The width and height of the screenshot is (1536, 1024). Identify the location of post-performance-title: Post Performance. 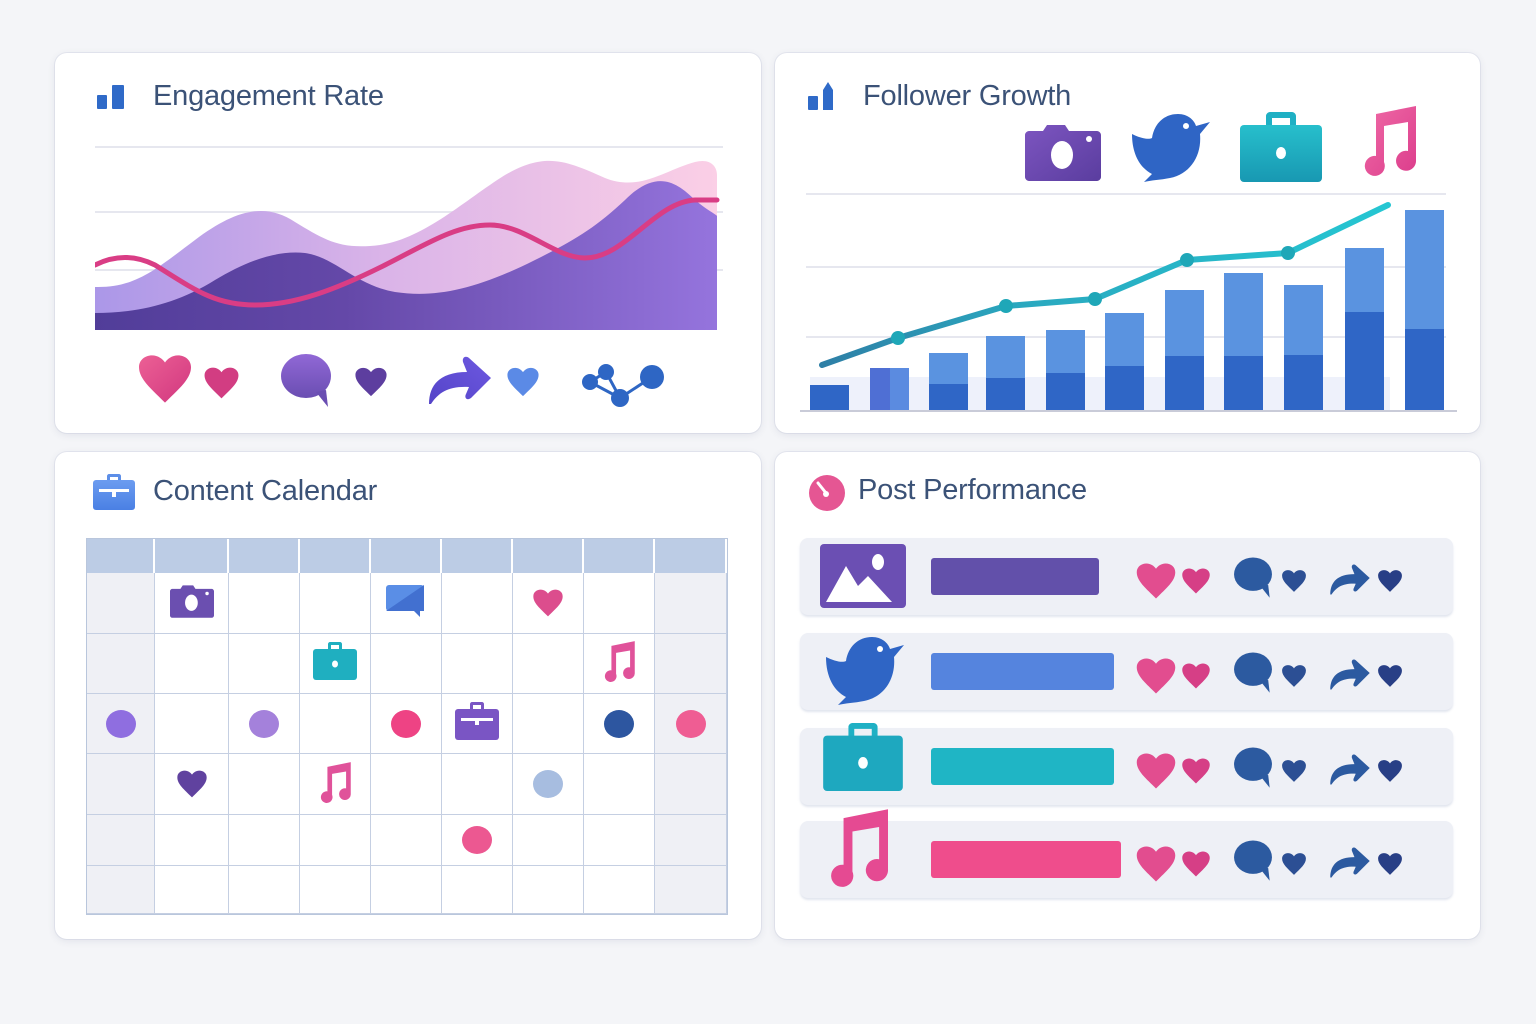
(972, 490).